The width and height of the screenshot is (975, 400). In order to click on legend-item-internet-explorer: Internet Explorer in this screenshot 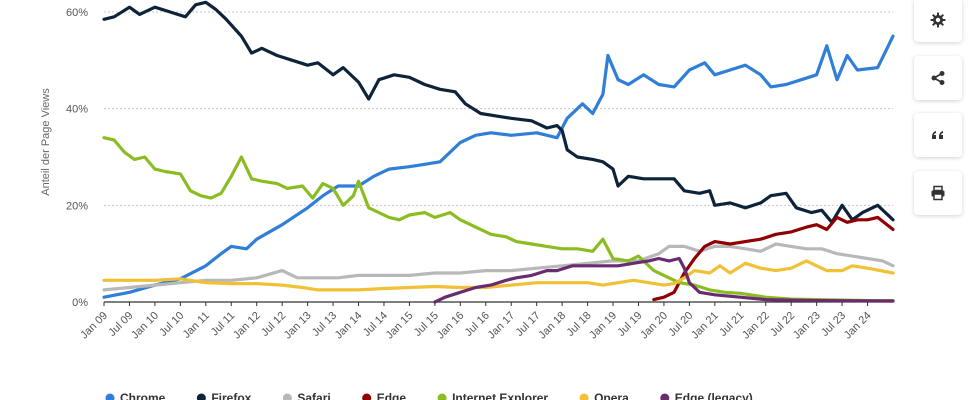, I will do `click(493, 395)`.